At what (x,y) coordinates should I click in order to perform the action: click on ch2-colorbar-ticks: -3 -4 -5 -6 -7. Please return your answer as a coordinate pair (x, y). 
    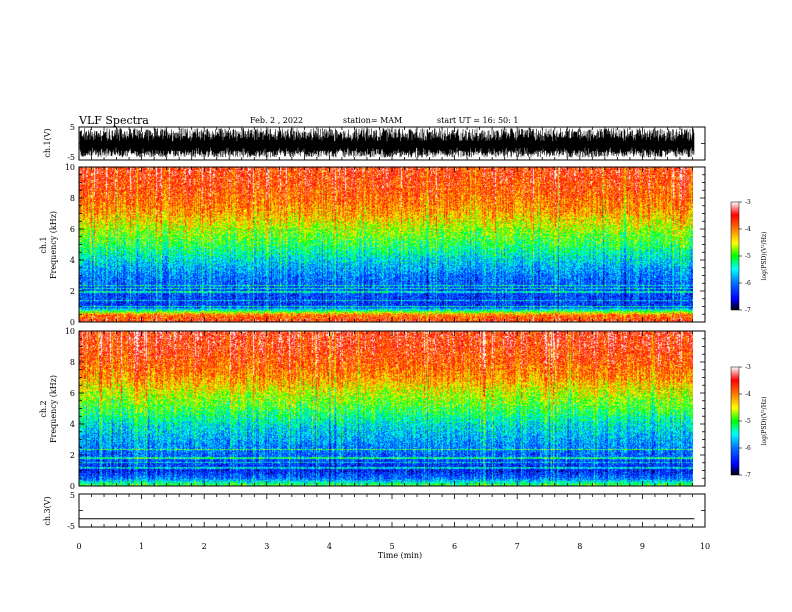
    Looking at the image, I should click on (745, 421).